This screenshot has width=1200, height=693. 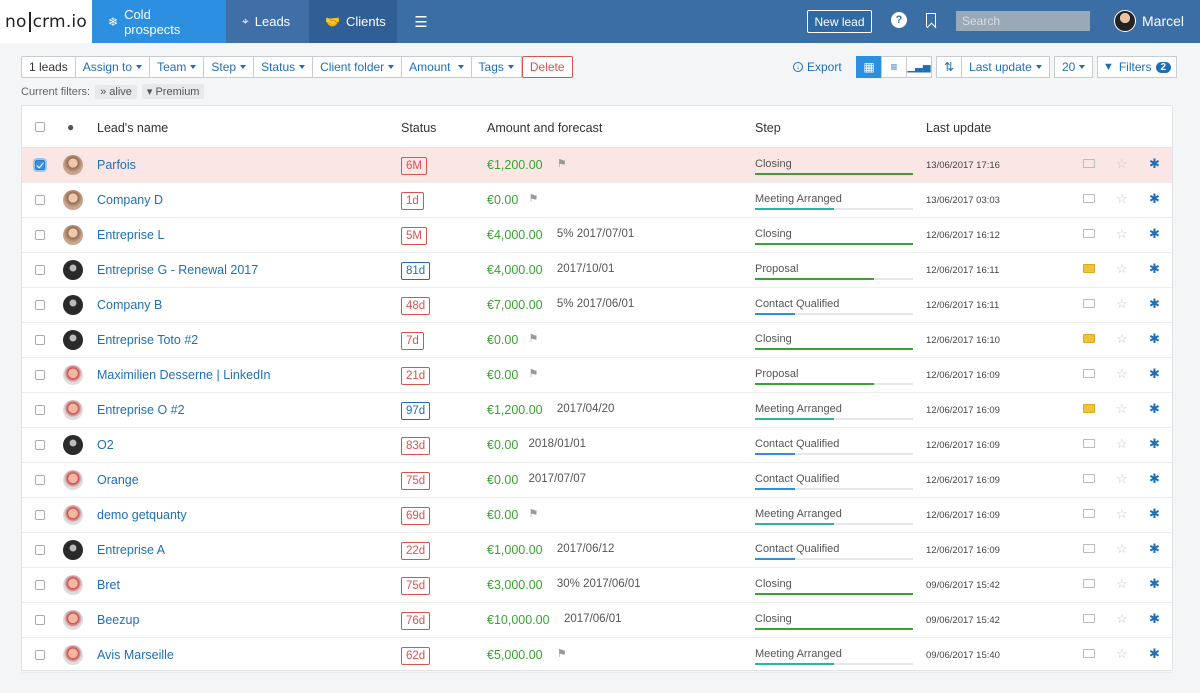 What do you see at coordinates (173, 91) in the screenshot?
I see `filter-chip-premium: ▾ Premium` at bounding box center [173, 91].